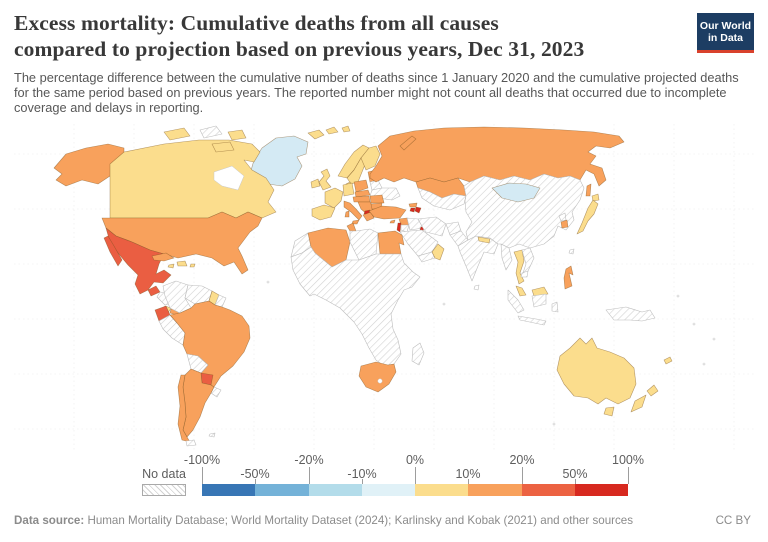 This screenshot has width=768, height=542. What do you see at coordinates (380, 381) in the screenshot?
I see `lesotho` at bounding box center [380, 381].